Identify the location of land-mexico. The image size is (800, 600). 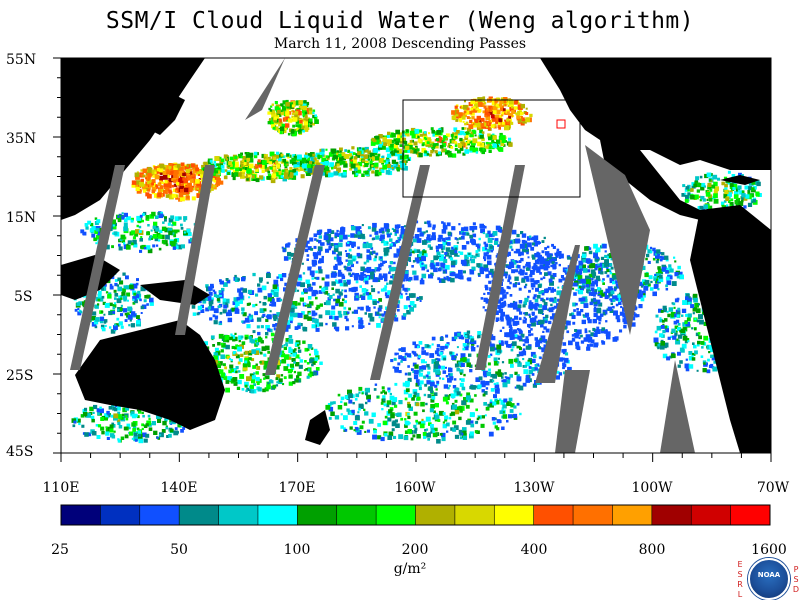
(650, 180).